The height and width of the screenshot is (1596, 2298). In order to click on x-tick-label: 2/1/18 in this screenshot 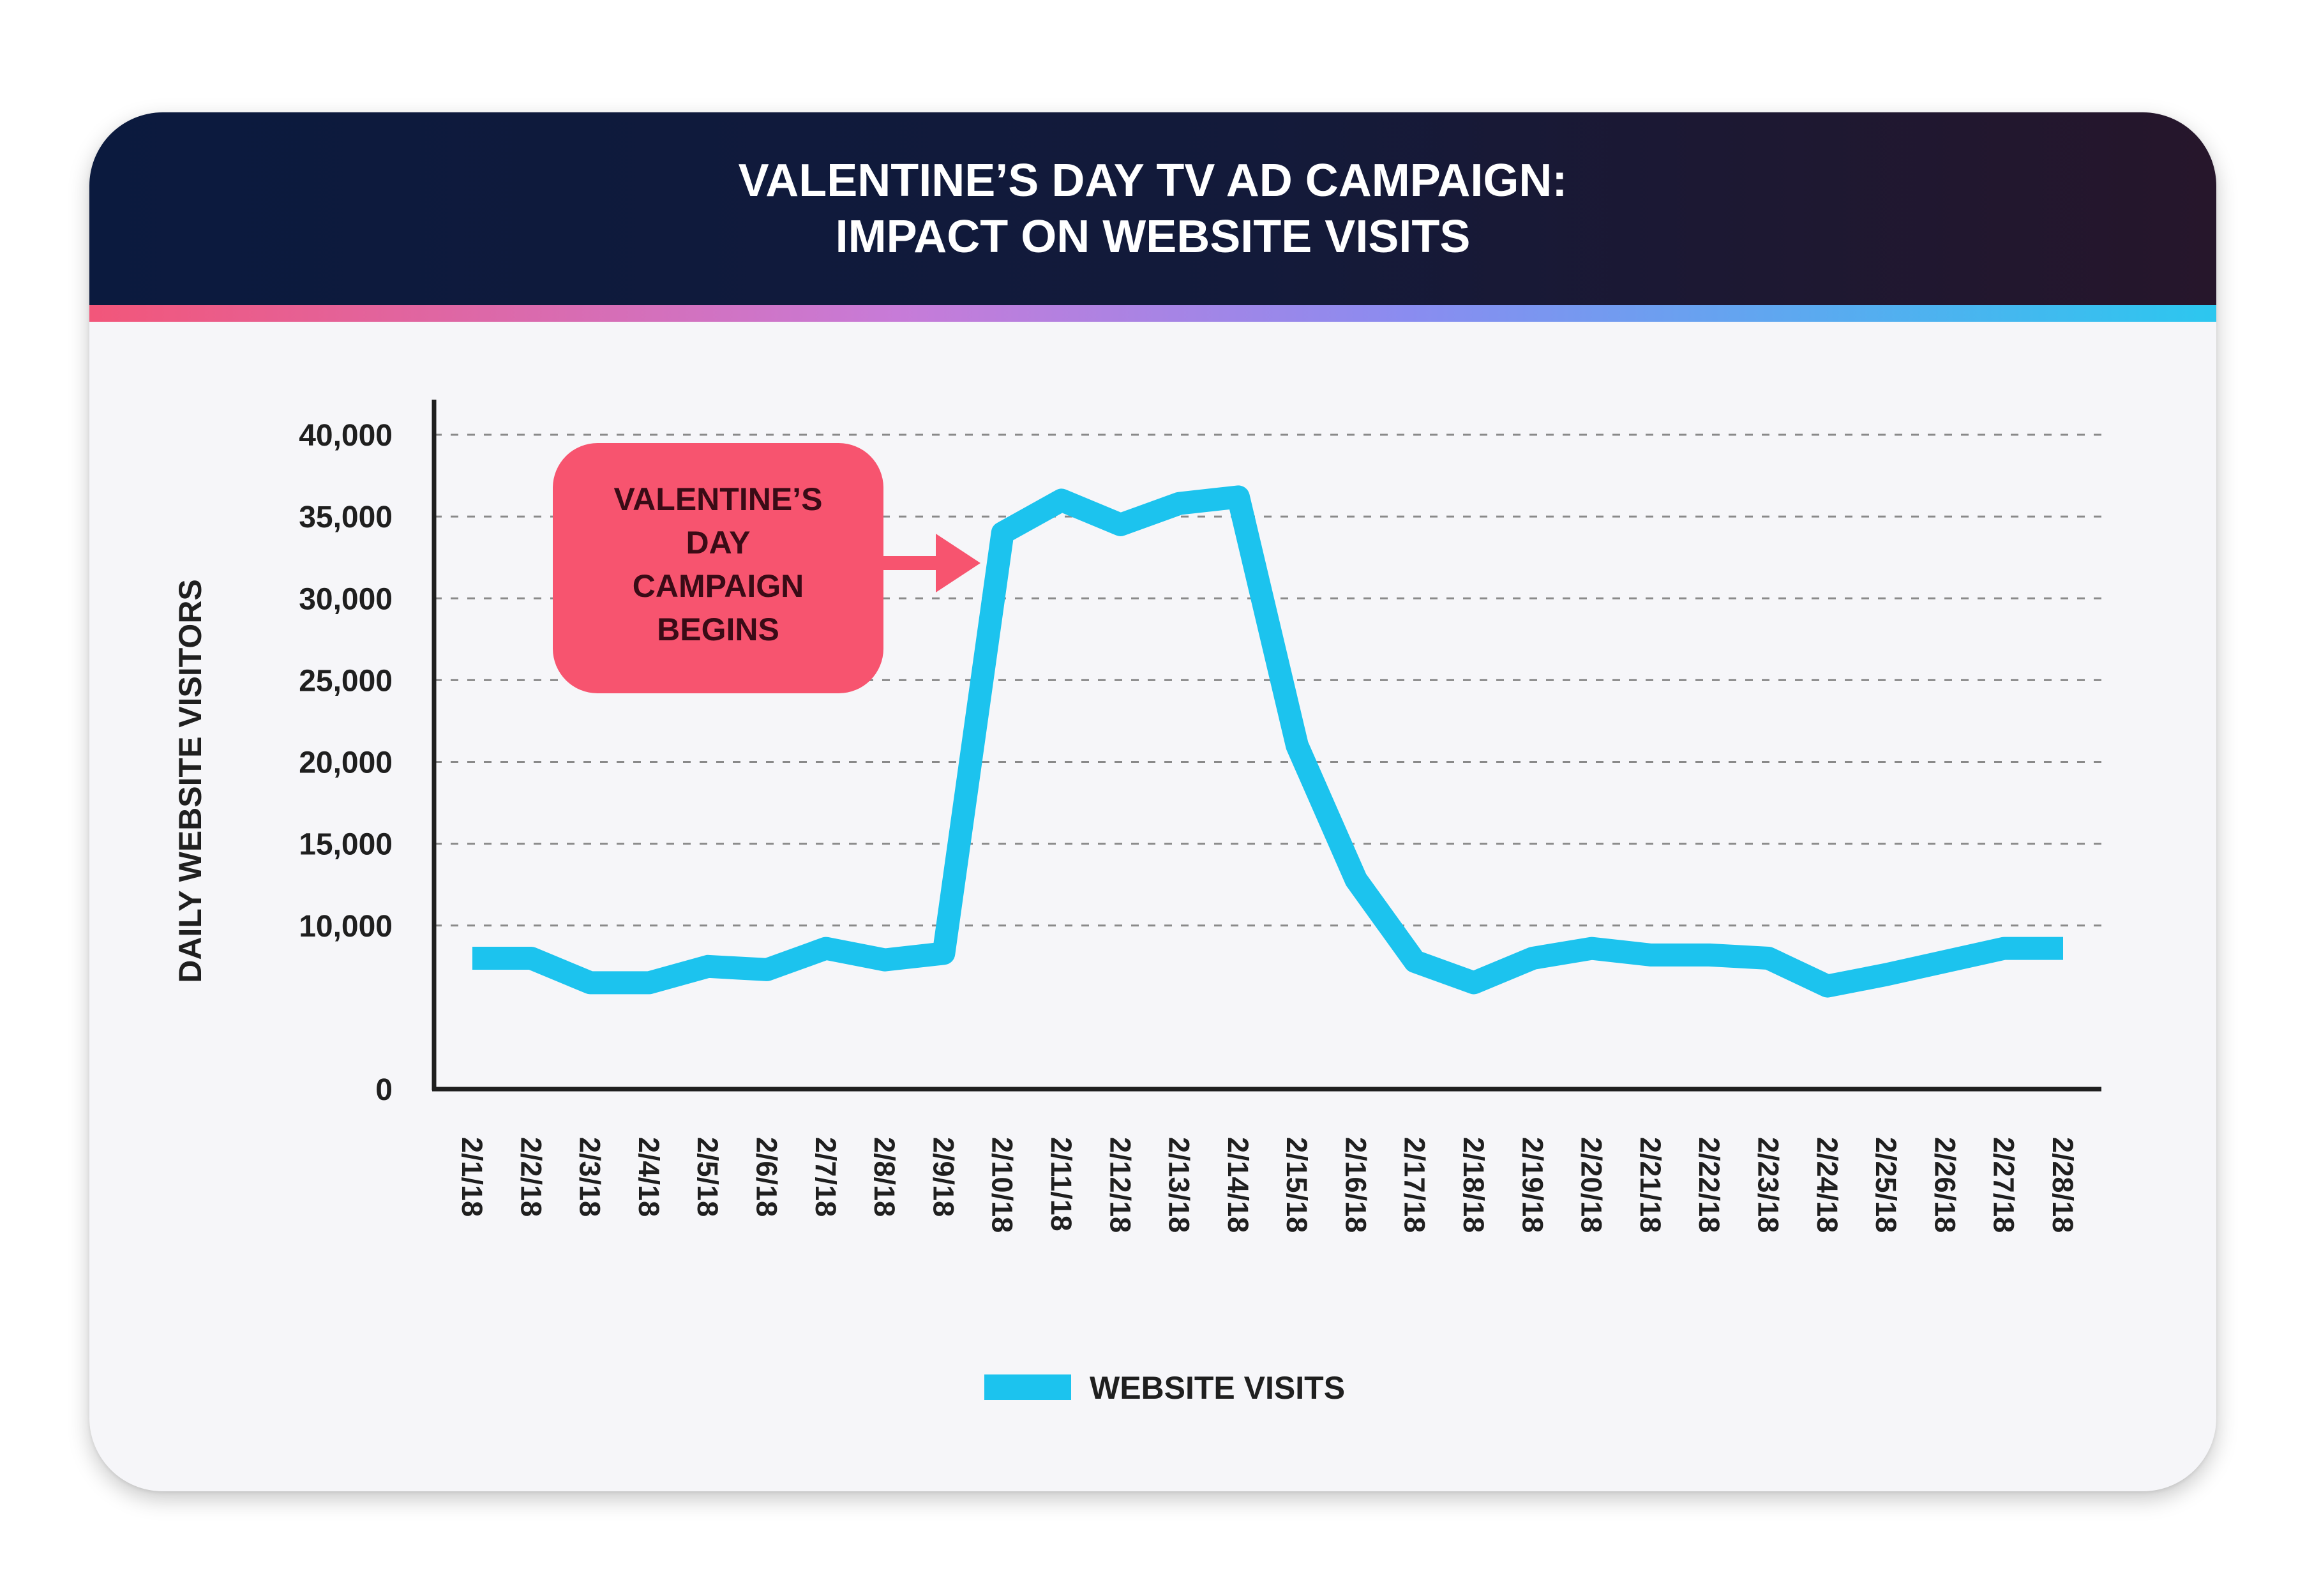, I will do `click(472, 1177)`.